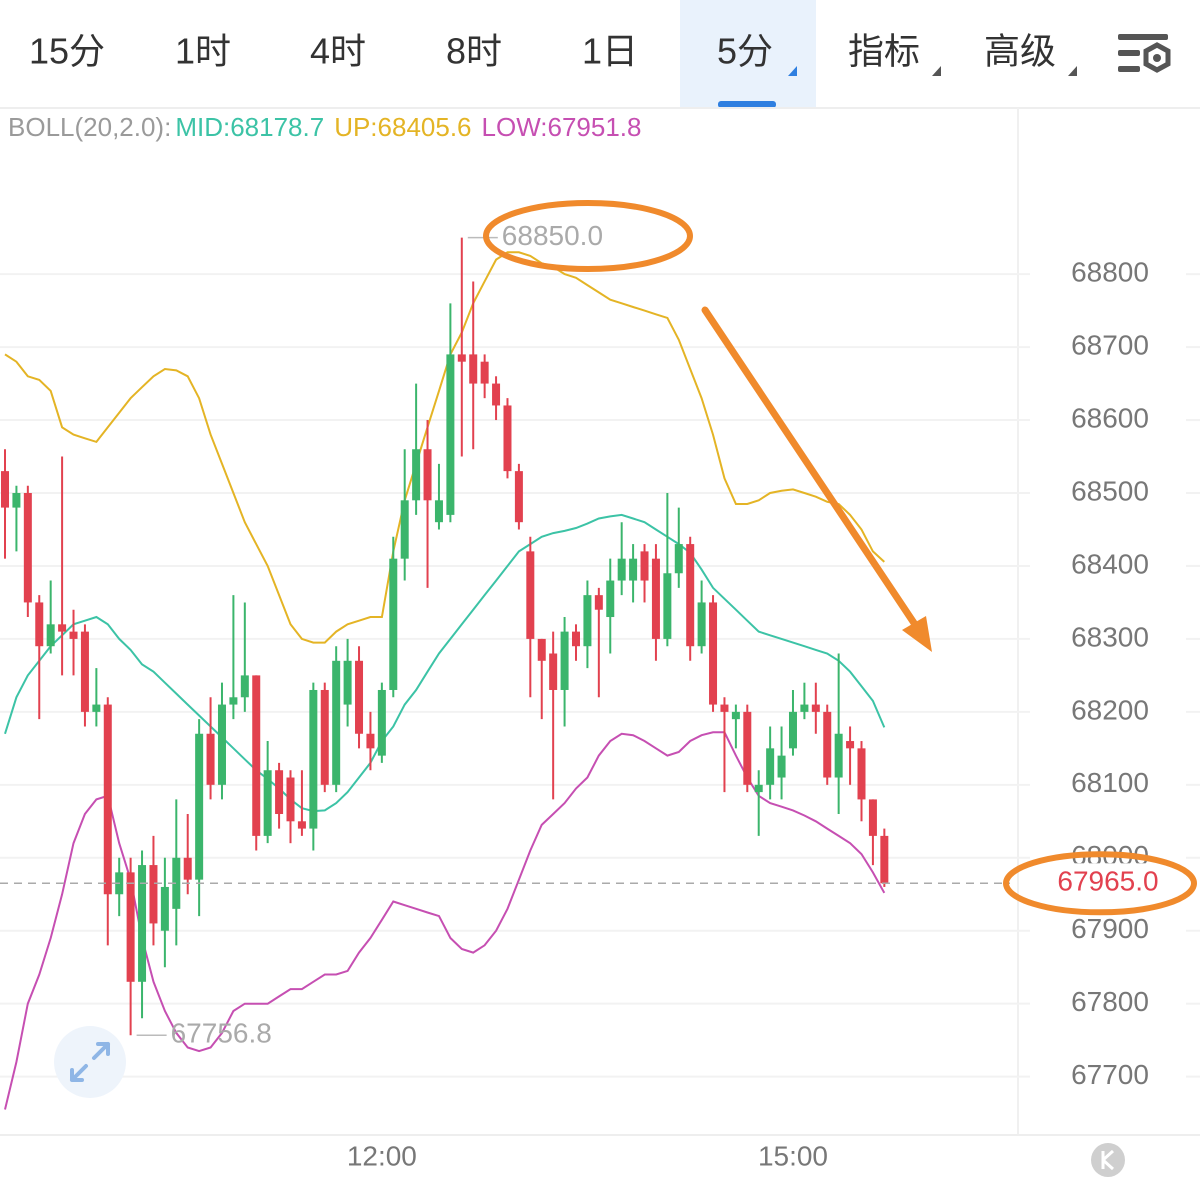 This screenshot has height=1182, width=1200. I want to click on x-tick-label: 15:00, so click(793, 1155).